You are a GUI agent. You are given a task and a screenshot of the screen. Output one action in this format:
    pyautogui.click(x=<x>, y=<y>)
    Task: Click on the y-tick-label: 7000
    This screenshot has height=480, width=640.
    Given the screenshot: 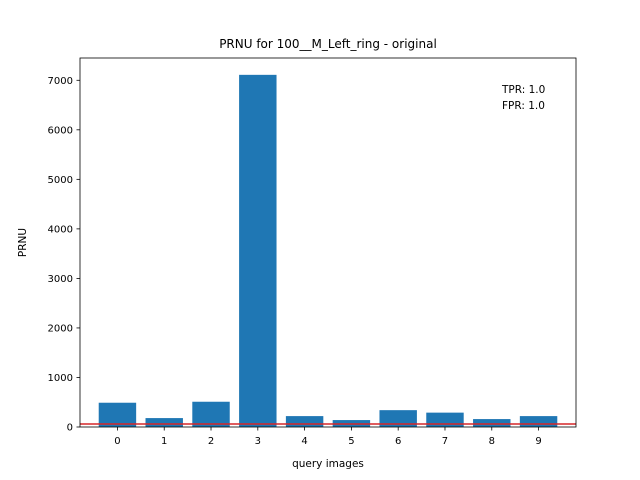 What is the action you would take?
    pyautogui.click(x=60, y=81)
    